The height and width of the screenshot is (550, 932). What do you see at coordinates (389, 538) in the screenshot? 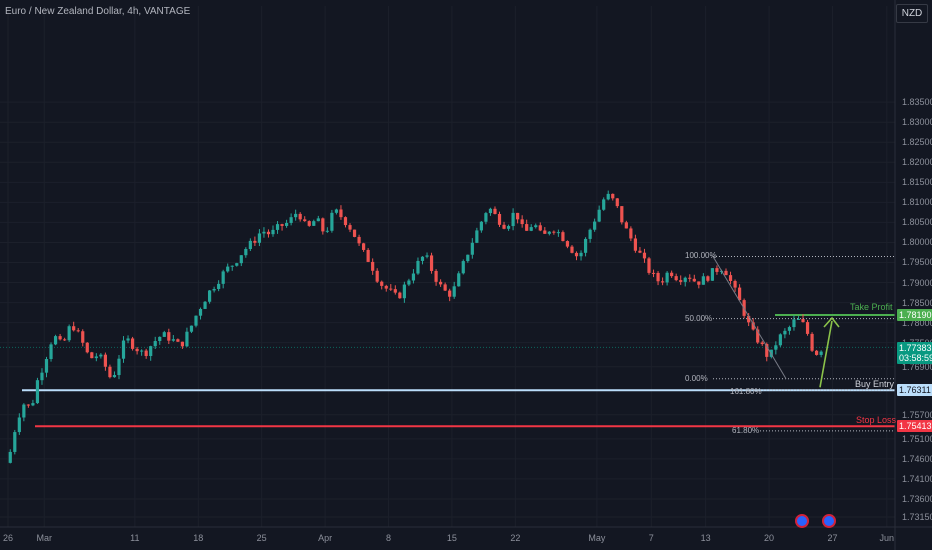
I see `time-tick-label: 8` at bounding box center [389, 538].